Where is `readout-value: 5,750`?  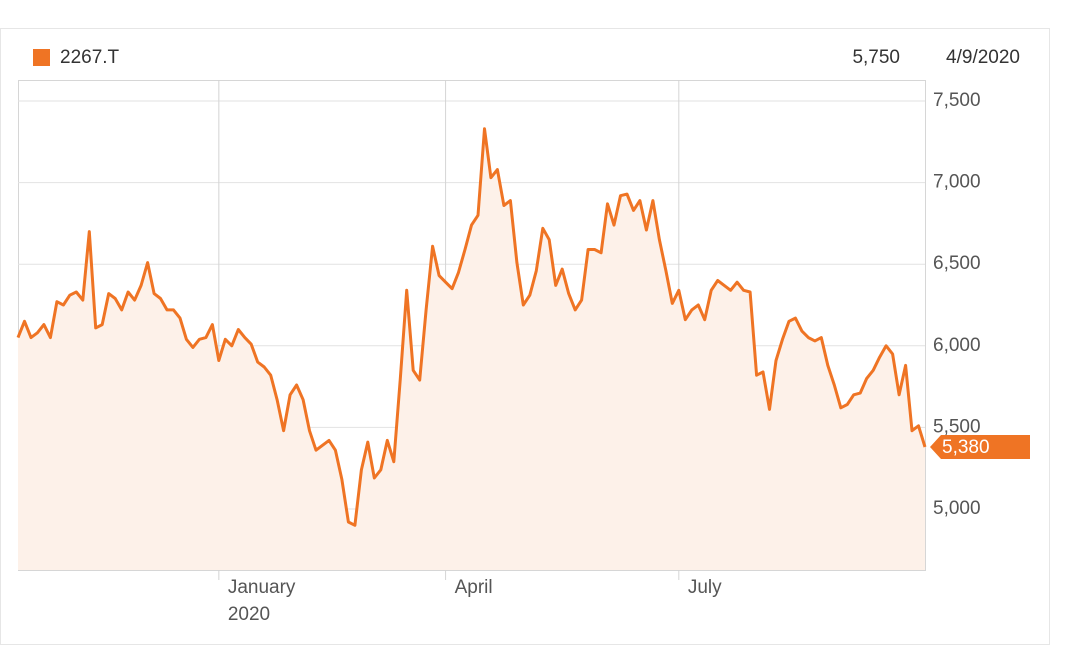
readout-value: 5,750 is located at coordinates (876, 57).